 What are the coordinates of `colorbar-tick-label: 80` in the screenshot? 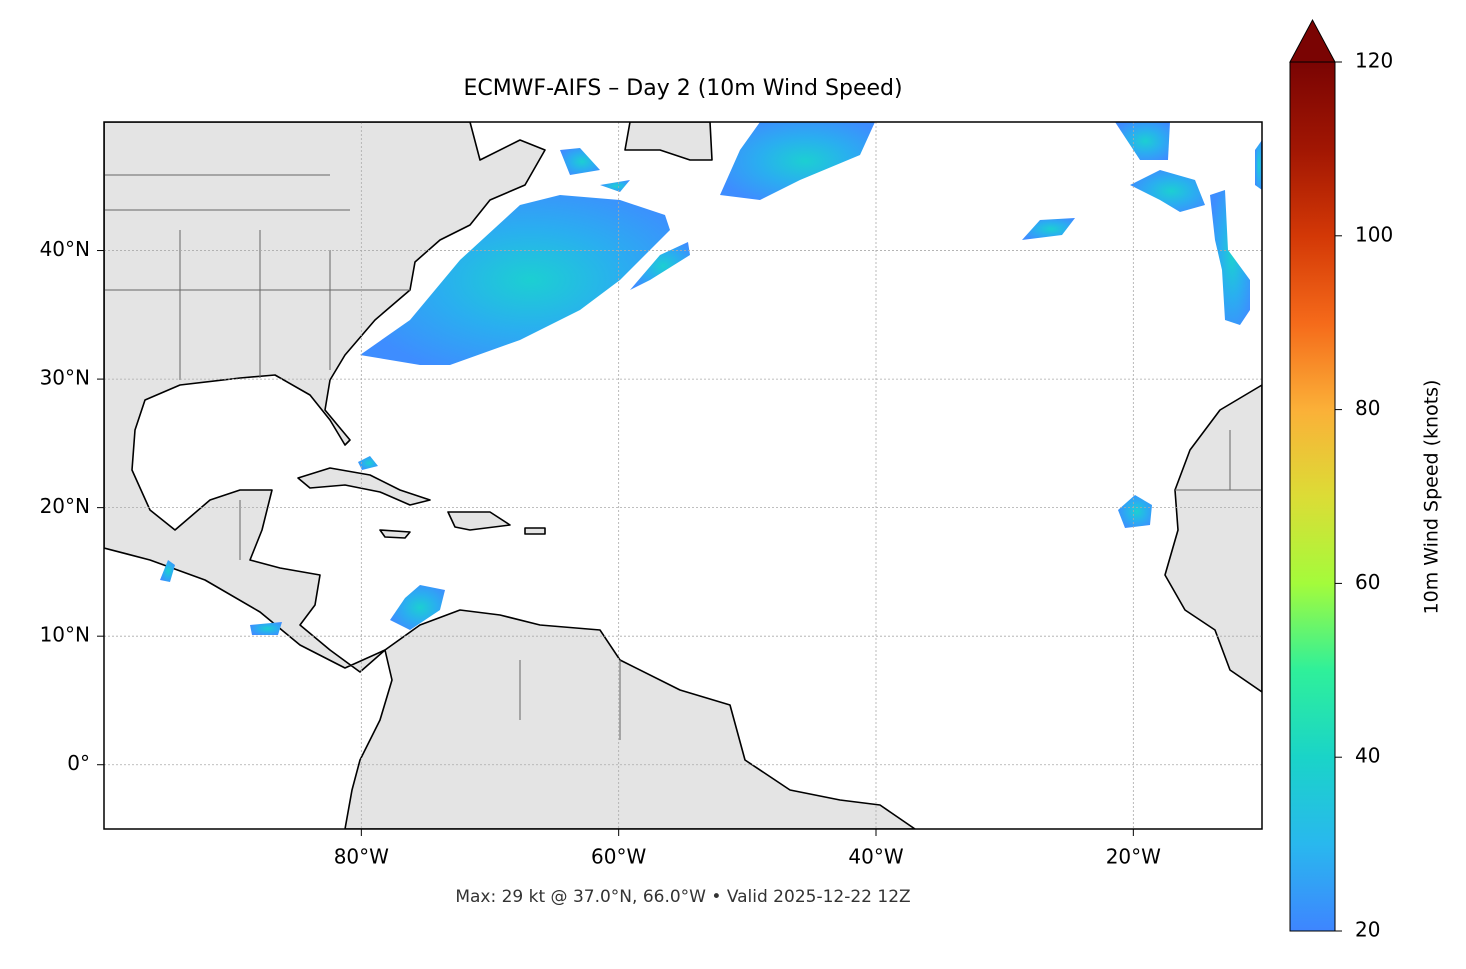 It's located at (1367, 408).